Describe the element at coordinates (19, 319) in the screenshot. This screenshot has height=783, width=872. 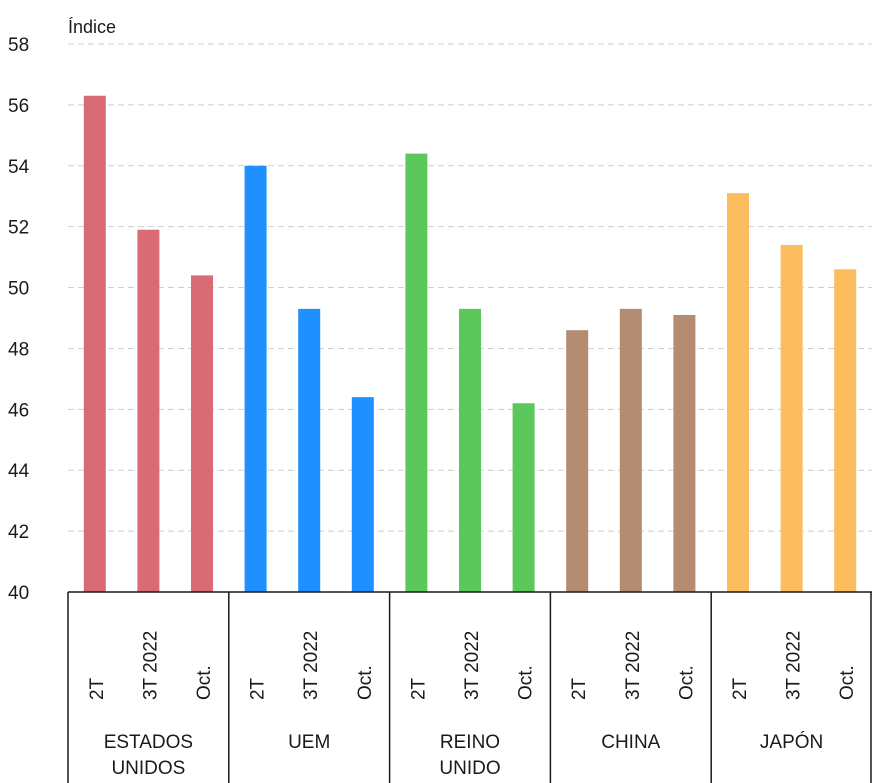
I see `y-axis-ticks: 40 42 44 46 48 50 52 54 56 58` at that location.